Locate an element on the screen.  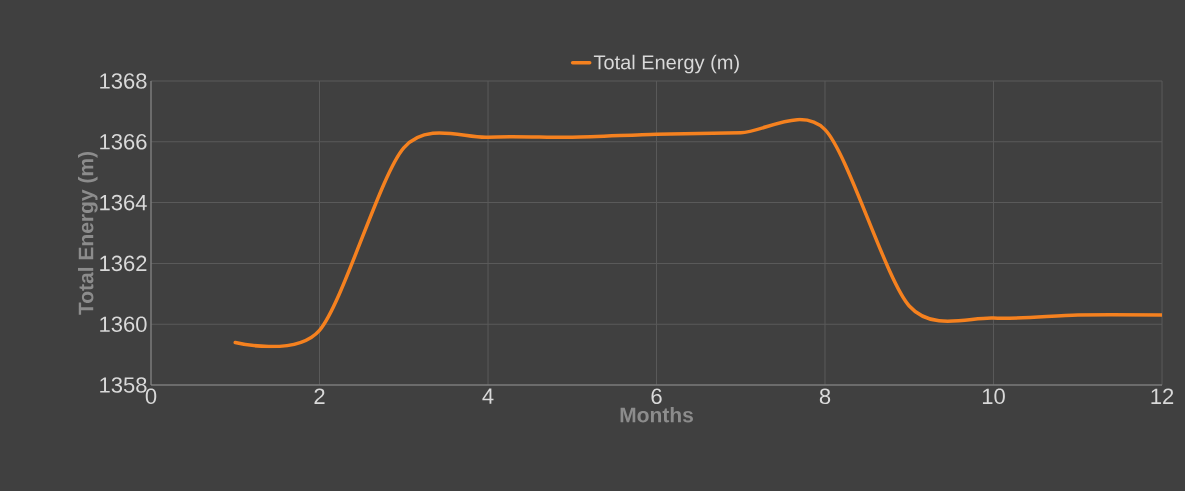
y-tick-label: 1368 is located at coordinates (123, 81).